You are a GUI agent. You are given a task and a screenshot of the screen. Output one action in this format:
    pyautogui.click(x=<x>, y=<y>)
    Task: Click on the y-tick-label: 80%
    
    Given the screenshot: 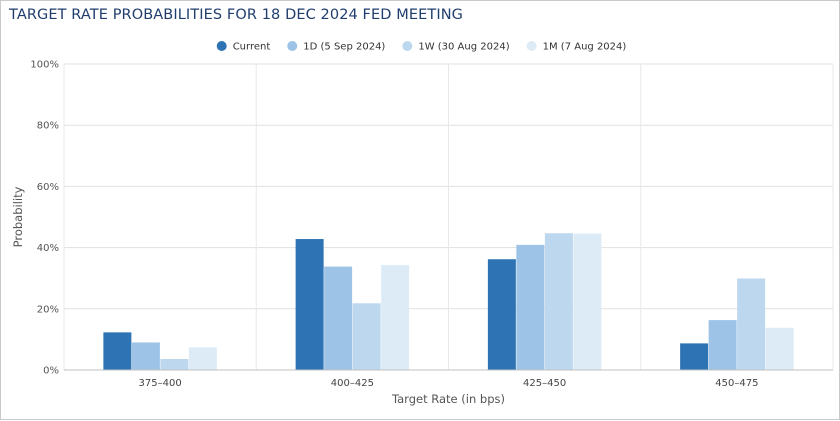 What is the action you would take?
    pyautogui.click(x=48, y=126)
    